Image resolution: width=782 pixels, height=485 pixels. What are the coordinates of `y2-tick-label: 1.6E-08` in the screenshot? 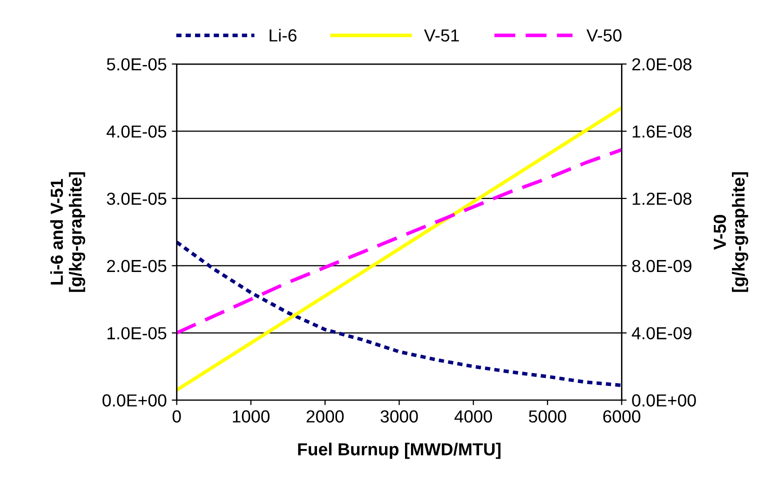 It's located at (662, 131).